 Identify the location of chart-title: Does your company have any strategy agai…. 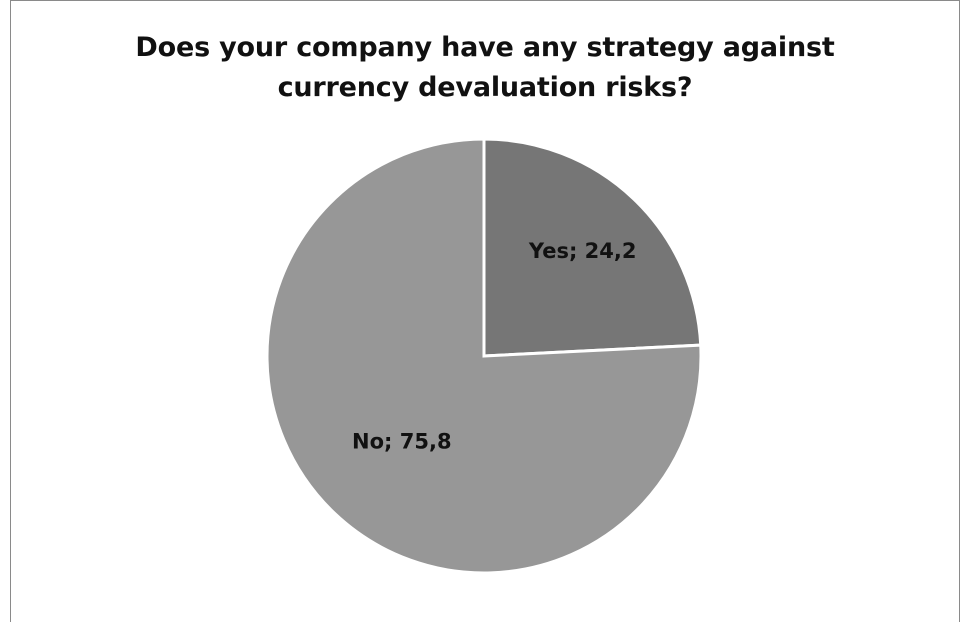
(485, 68).